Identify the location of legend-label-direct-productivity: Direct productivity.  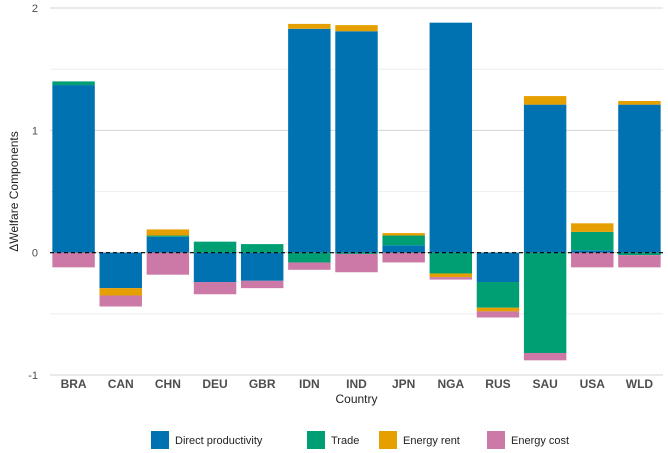
(219, 441).